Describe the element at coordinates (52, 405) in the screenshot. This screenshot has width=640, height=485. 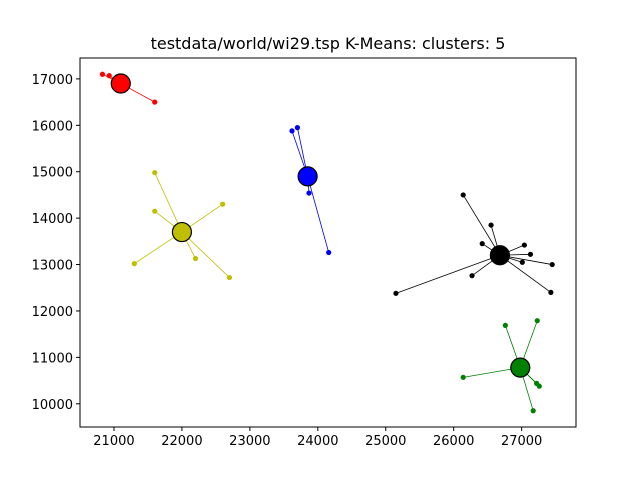
I see `y-tick-label-10000: 10000` at that location.